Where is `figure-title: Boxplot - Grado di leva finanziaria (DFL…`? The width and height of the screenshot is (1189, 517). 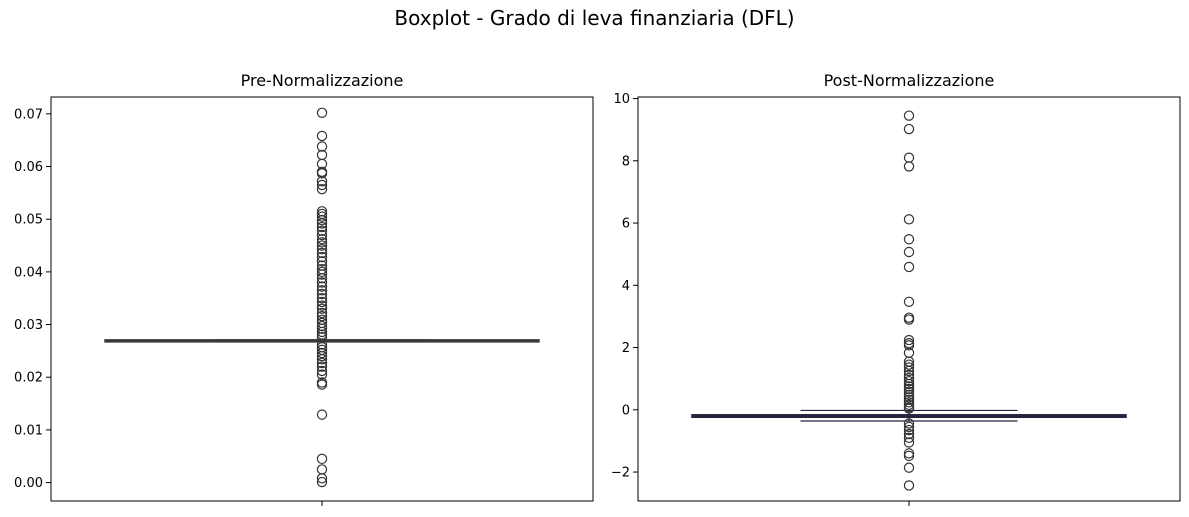 figure-title: Boxplot - Grado di leva finanziaria (DFL… is located at coordinates (594, 18).